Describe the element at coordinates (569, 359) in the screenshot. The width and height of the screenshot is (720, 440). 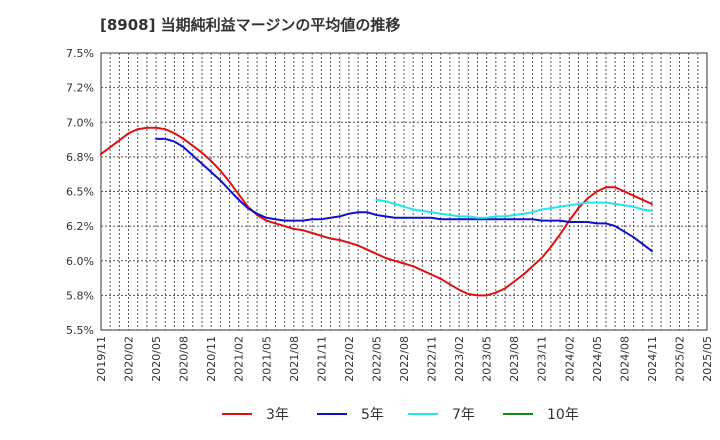
I see `x-tick-label: 2024/02` at that location.